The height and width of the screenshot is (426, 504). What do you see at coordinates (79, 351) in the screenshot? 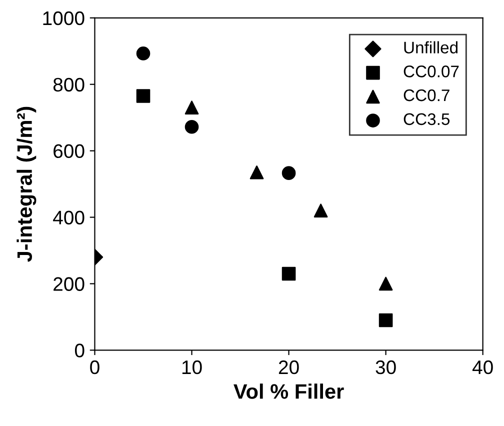
I see `y-tick-label: 0` at bounding box center [79, 351].